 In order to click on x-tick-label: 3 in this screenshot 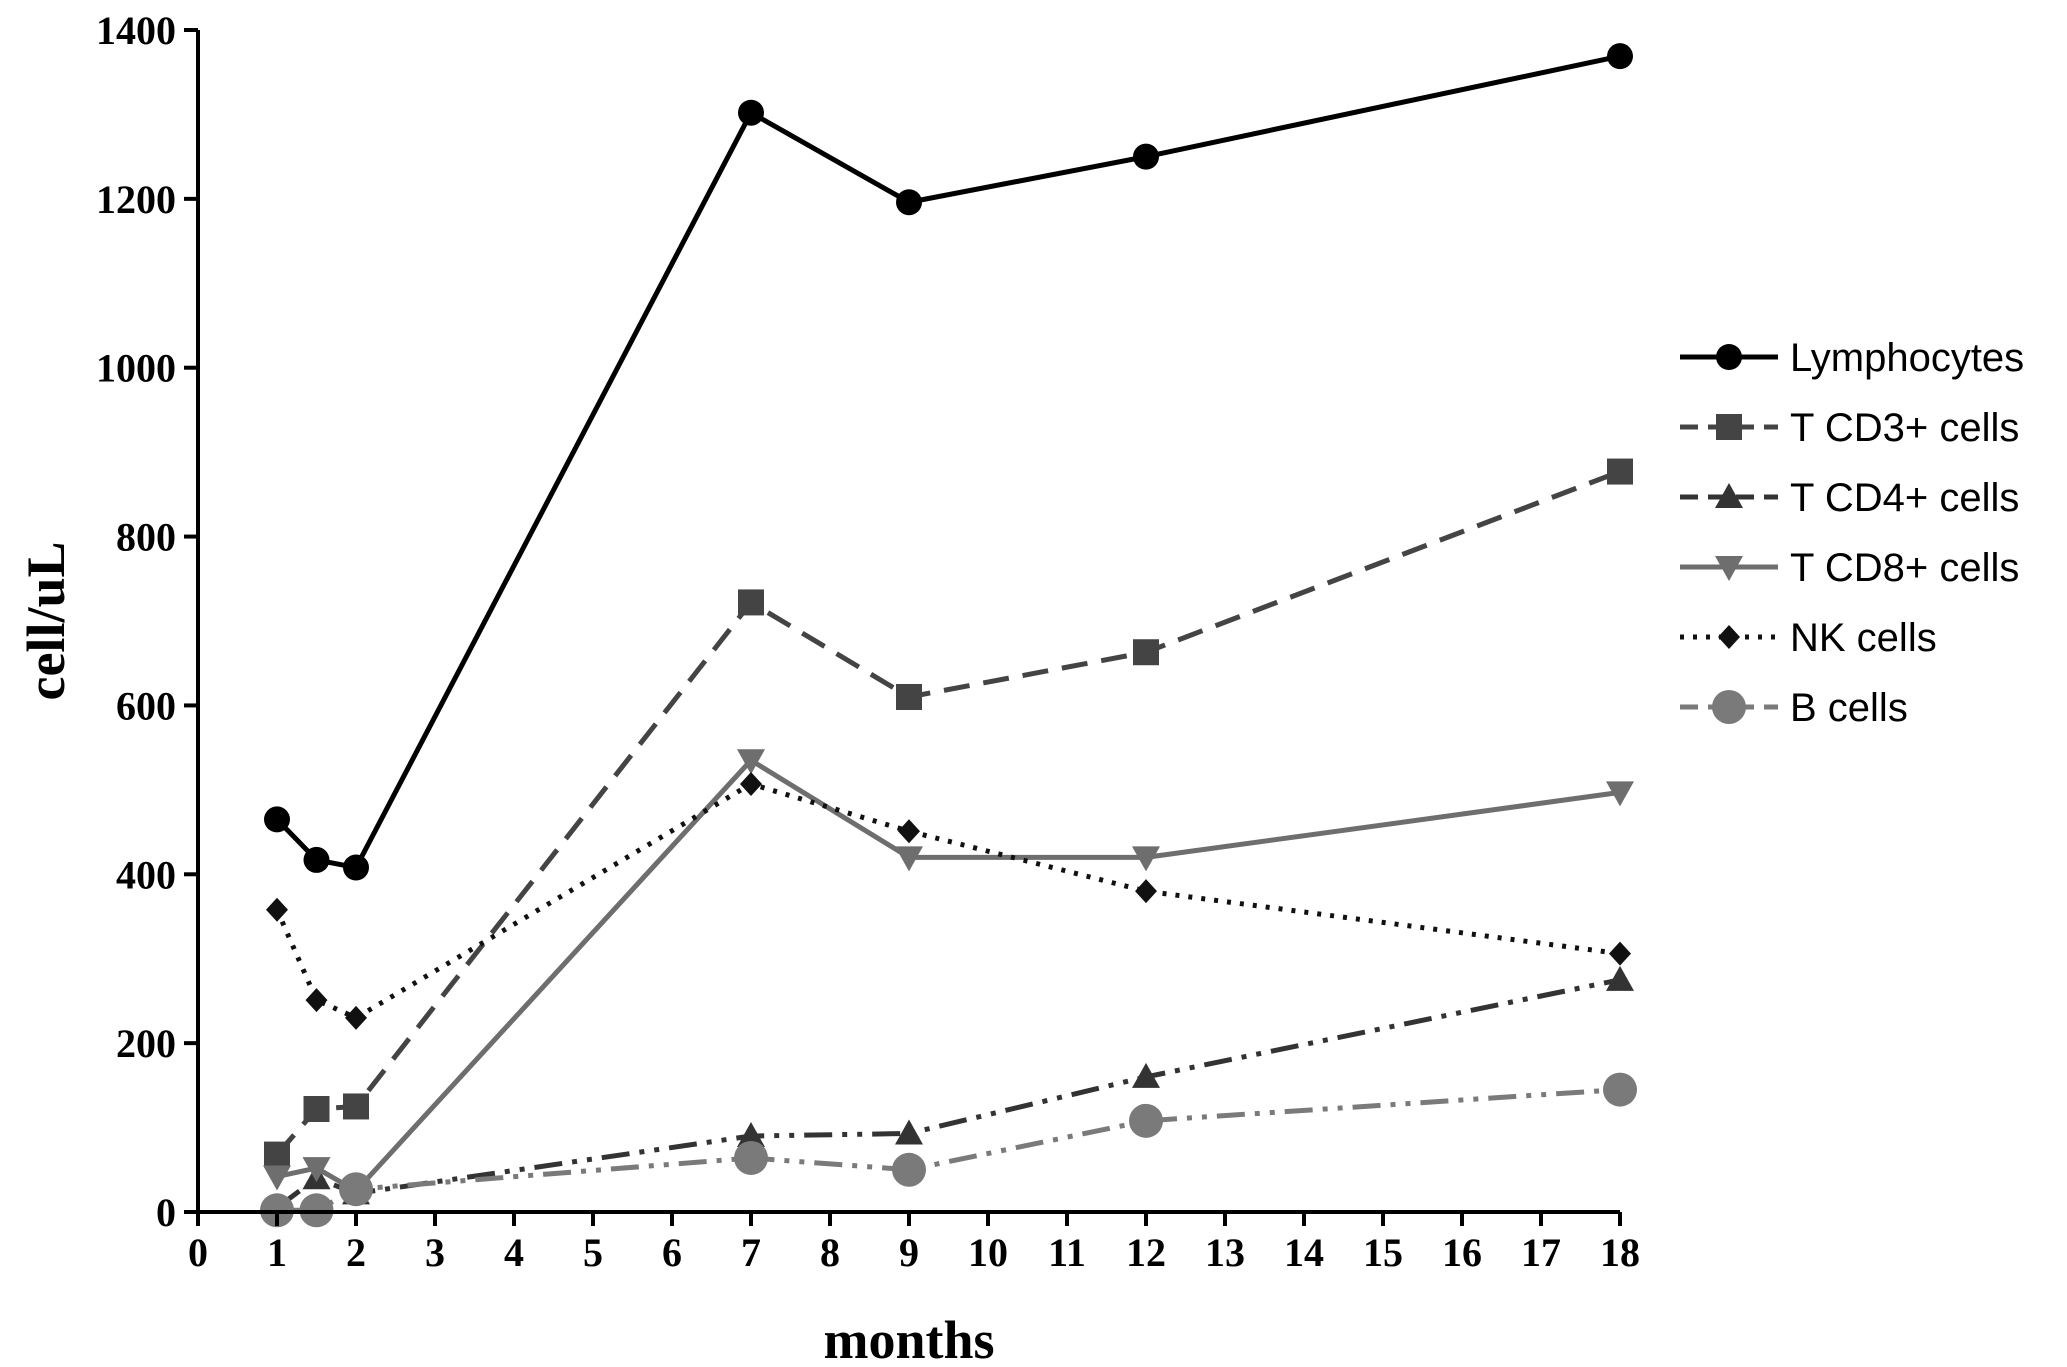, I will do `click(435, 1252)`.